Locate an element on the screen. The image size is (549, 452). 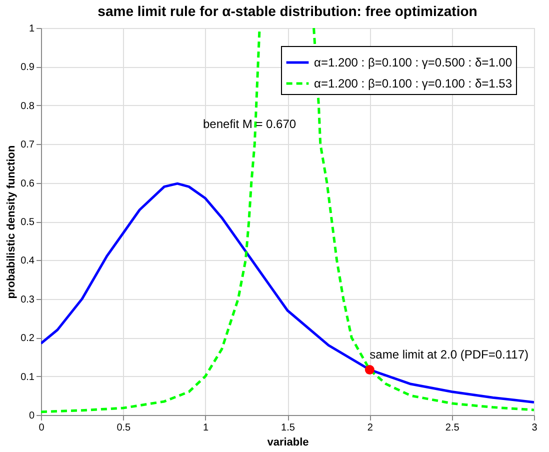
y-tick-label: 0.5 is located at coordinates (27, 222).